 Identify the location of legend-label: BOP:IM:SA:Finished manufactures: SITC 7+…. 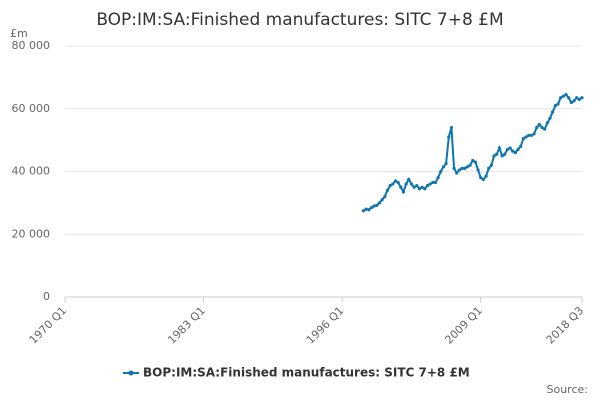
(306, 373).